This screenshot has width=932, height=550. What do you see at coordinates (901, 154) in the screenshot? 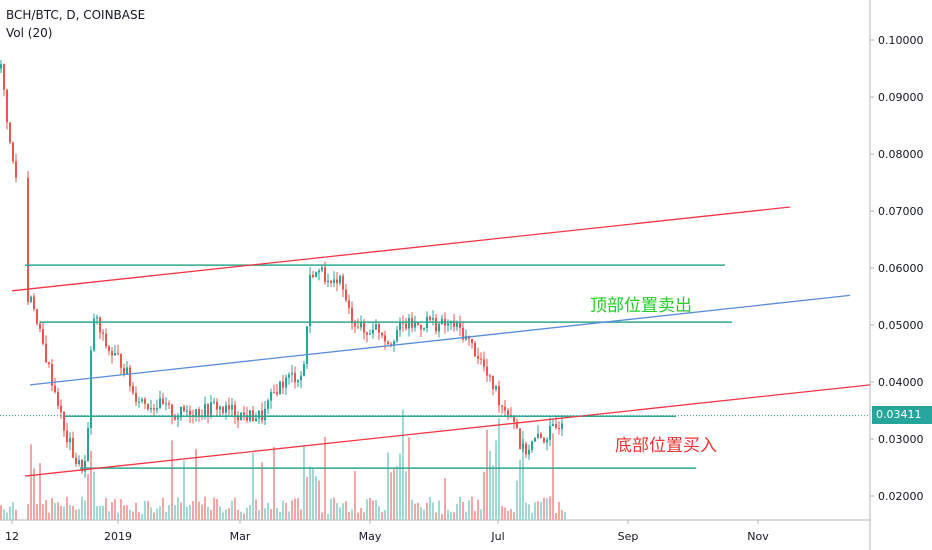
I see `price-tick-label: 0.08000` at bounding box center [901, 154].